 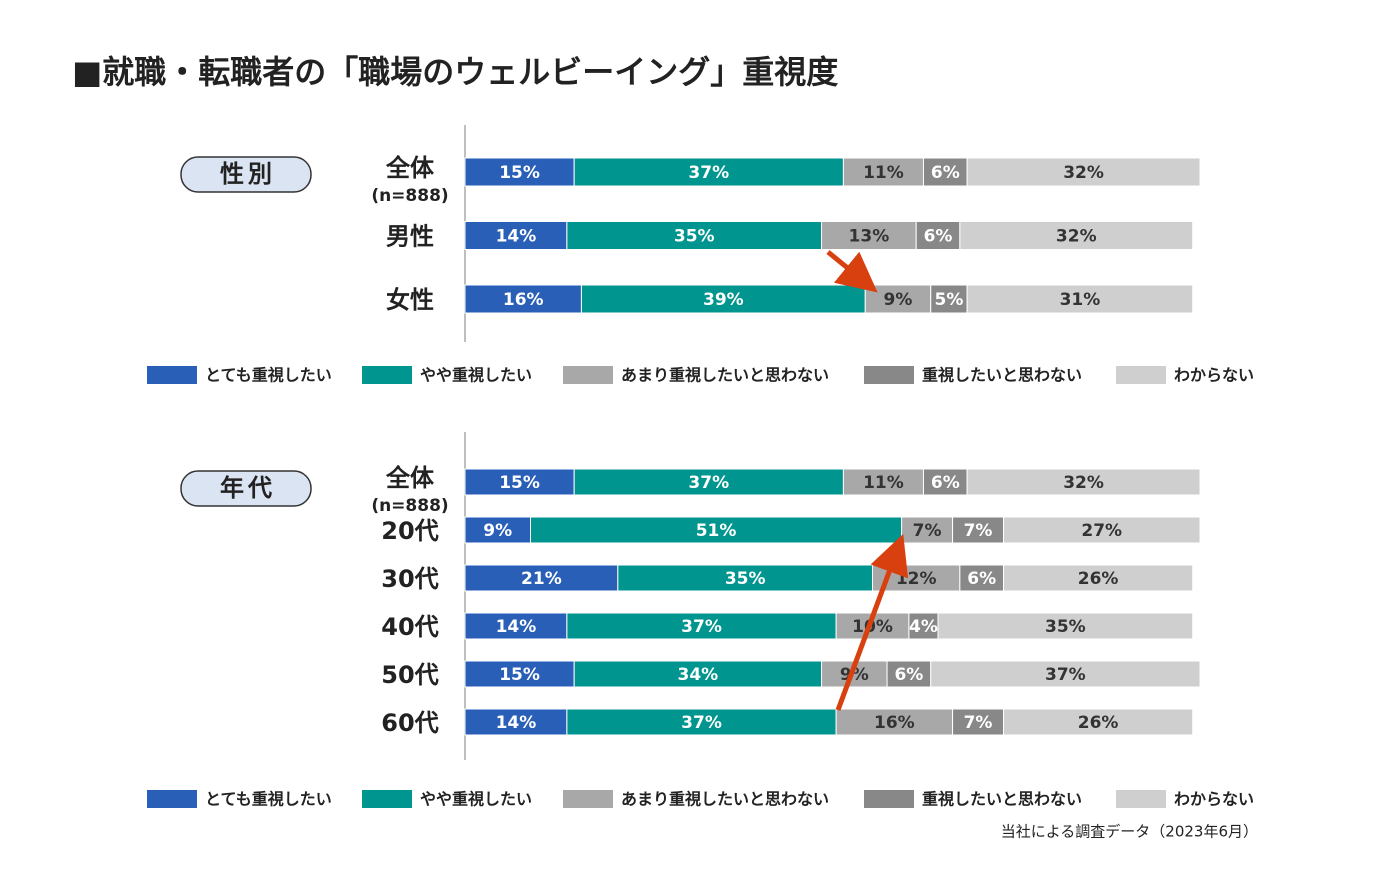 I want to click on category-label: 60代, so click(x=409, y=723).